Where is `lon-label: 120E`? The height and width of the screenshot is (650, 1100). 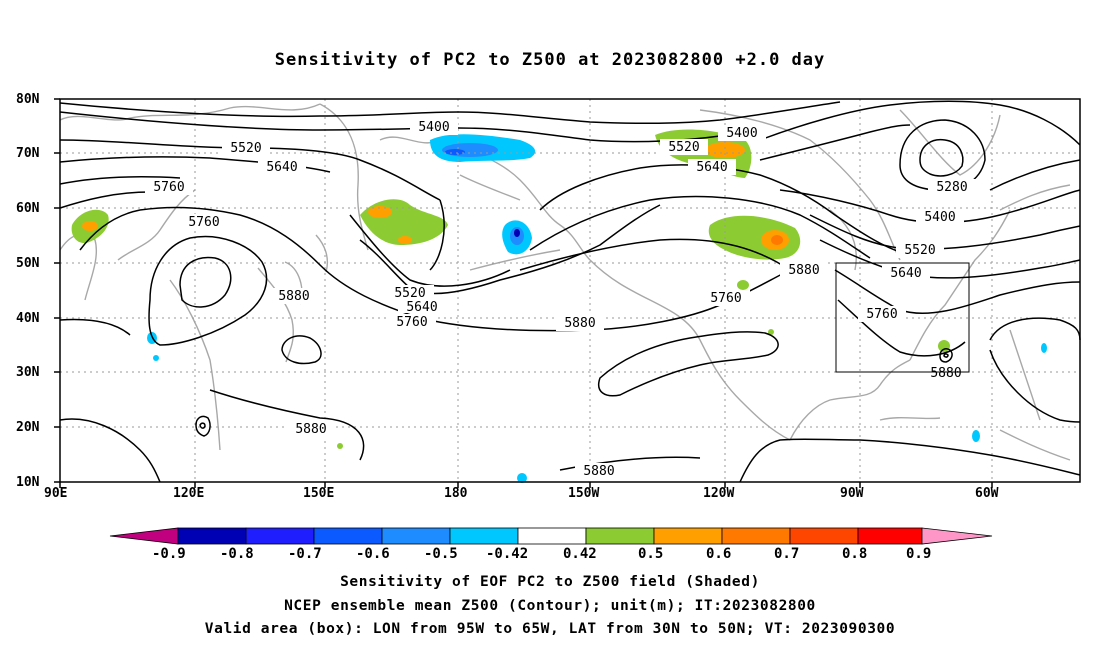 lon-label: 120E is located at coordinates (189, 493).